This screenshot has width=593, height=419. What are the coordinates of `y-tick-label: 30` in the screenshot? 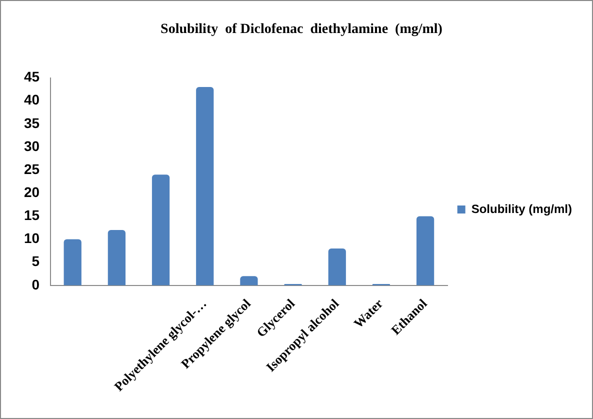 It's located at (32, 146).